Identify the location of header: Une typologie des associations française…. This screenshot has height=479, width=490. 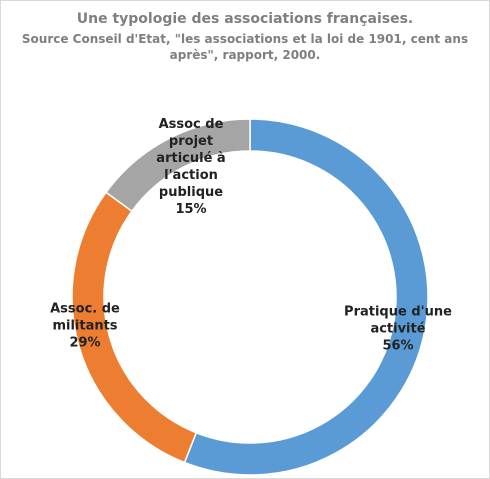
(245, 37).